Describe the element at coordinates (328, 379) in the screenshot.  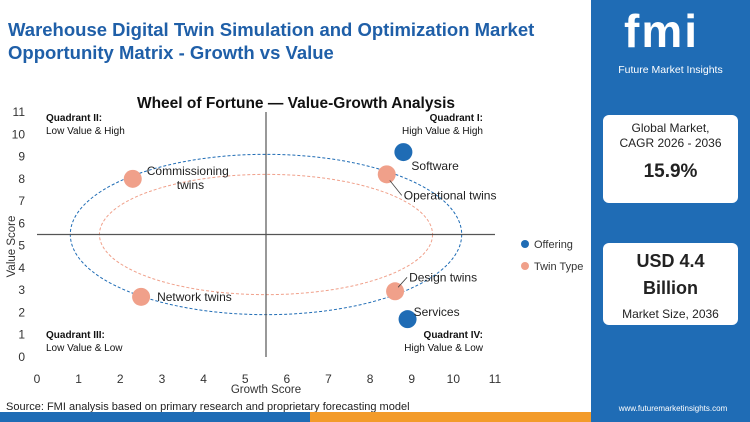
I see `x-tick-label: 7` at that location.